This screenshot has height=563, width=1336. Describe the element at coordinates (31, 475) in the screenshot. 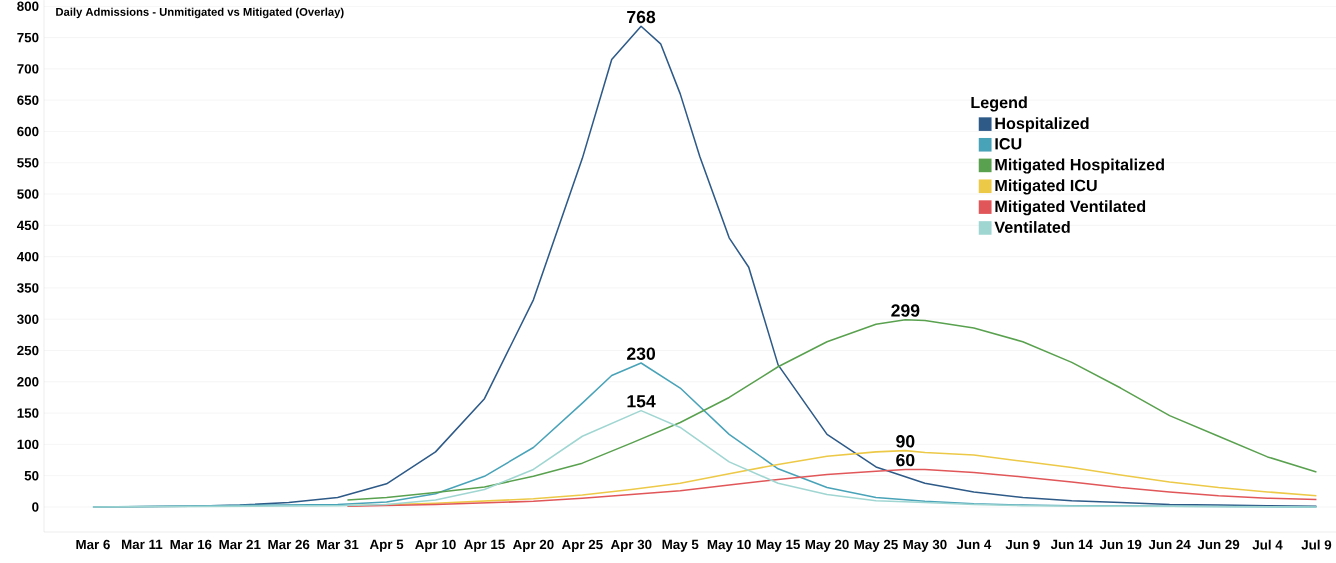

I see `y-tick-label: 50` at that location.